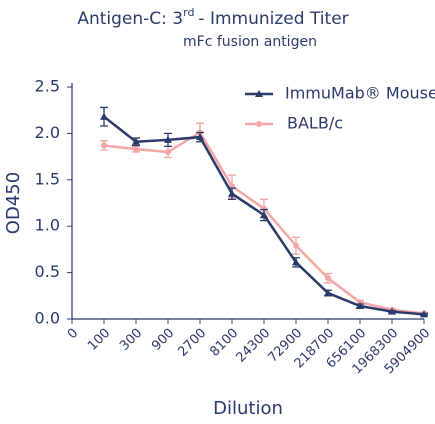  I want to click on chart-subtitle: mFc fusion antigen, so click(250, 42).